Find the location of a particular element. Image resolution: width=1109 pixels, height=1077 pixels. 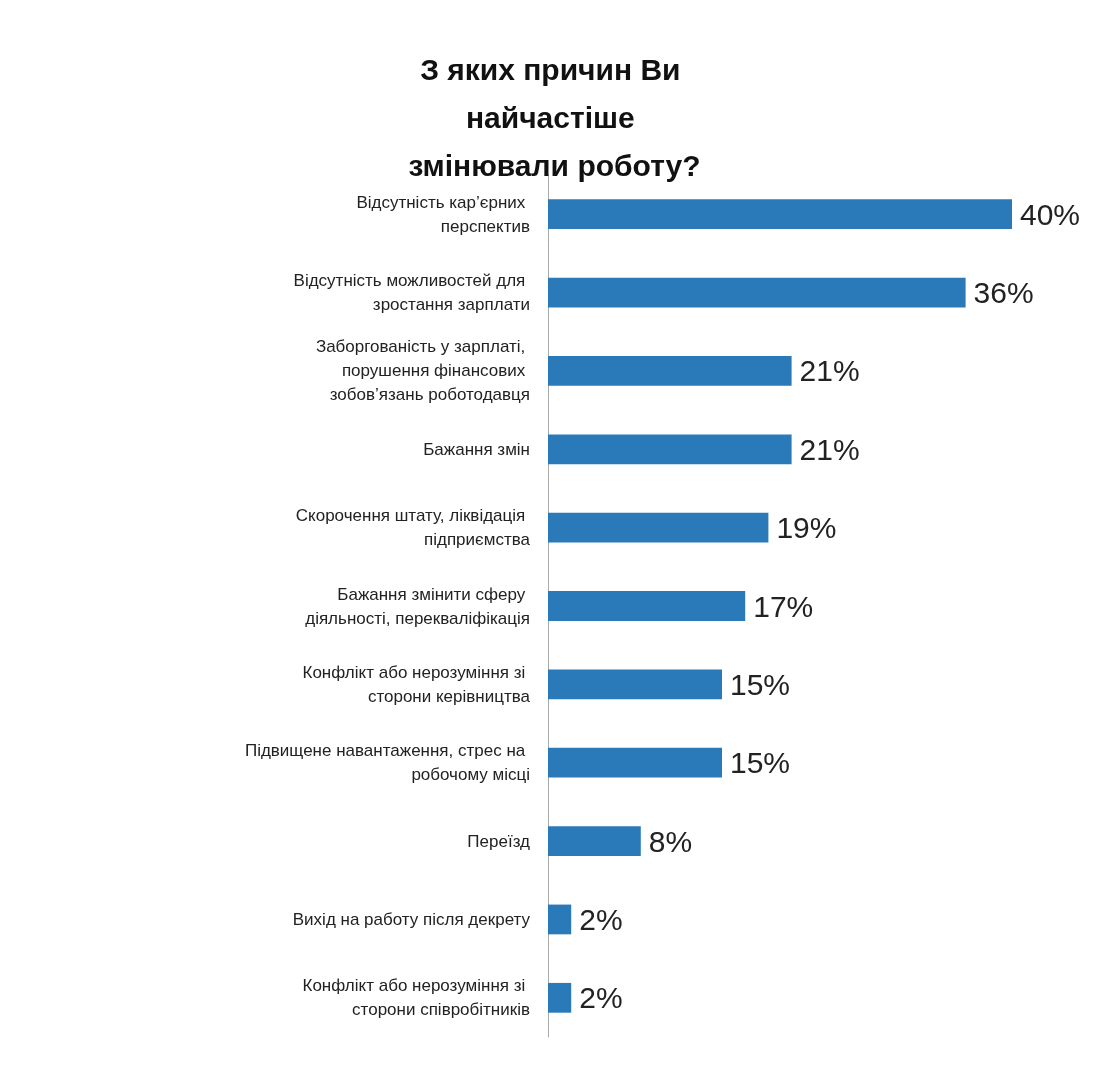

y-tick-label: Конфлікт або нерозуміння зі сторони співробітників is located at coordinates (416, 998).